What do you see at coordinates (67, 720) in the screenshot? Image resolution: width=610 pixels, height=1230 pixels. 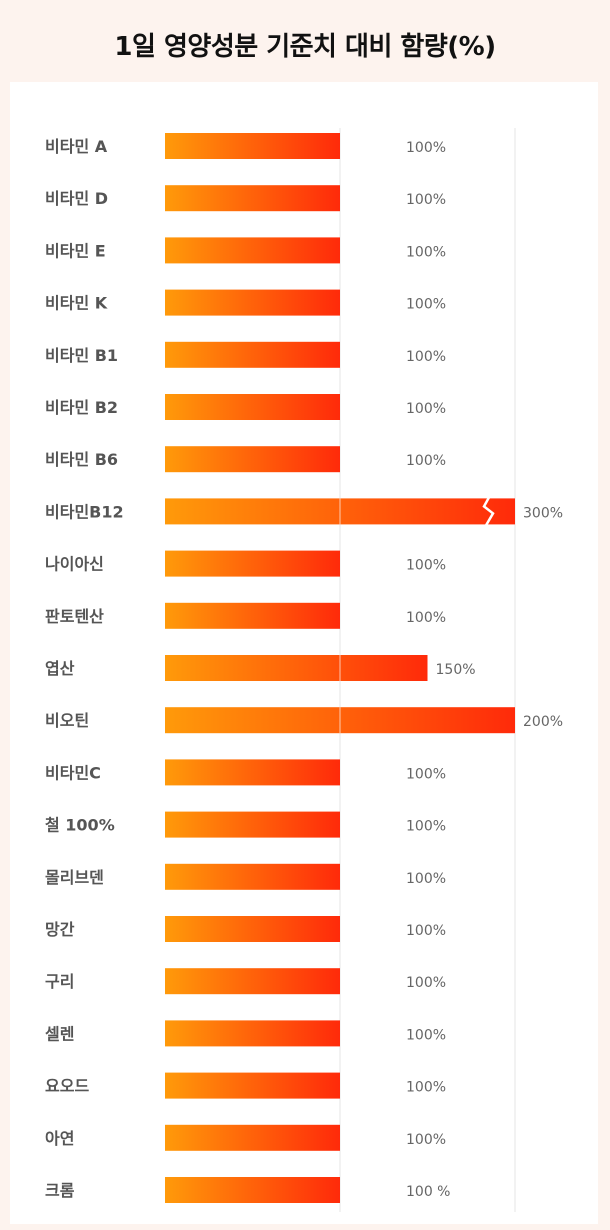 I see `category-label: 비오틴` at bounding box center [67, 720].